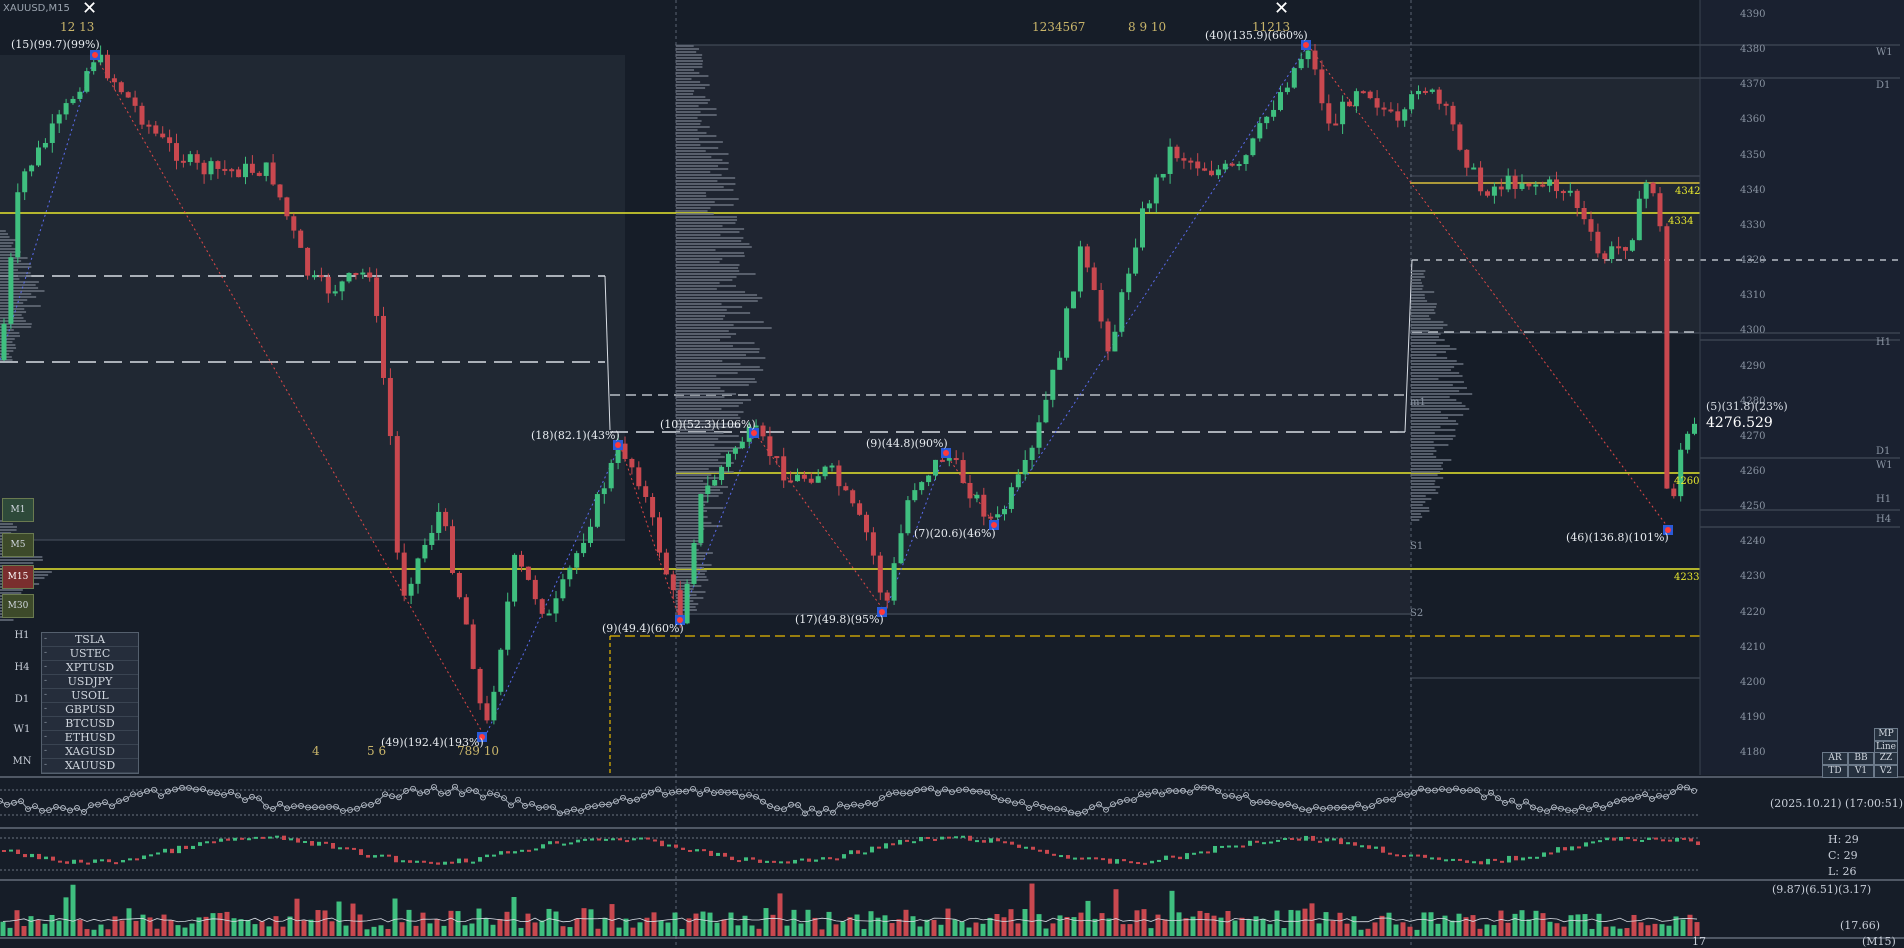 This screenshot has height=948, width=1904. I want to click on symbol-item: - GBPUSD, so click(90, 710).